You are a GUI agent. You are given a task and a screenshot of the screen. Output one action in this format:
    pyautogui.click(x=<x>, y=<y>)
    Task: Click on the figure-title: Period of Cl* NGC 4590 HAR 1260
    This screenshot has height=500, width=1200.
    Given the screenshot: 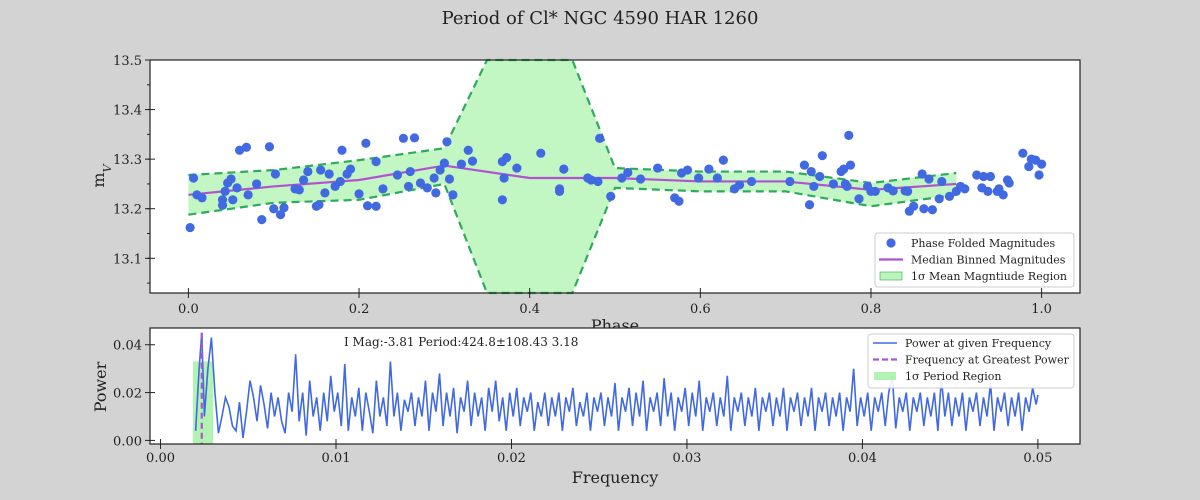 What is the action you would take?
    pyautogui.click(x=600, y=18)
    